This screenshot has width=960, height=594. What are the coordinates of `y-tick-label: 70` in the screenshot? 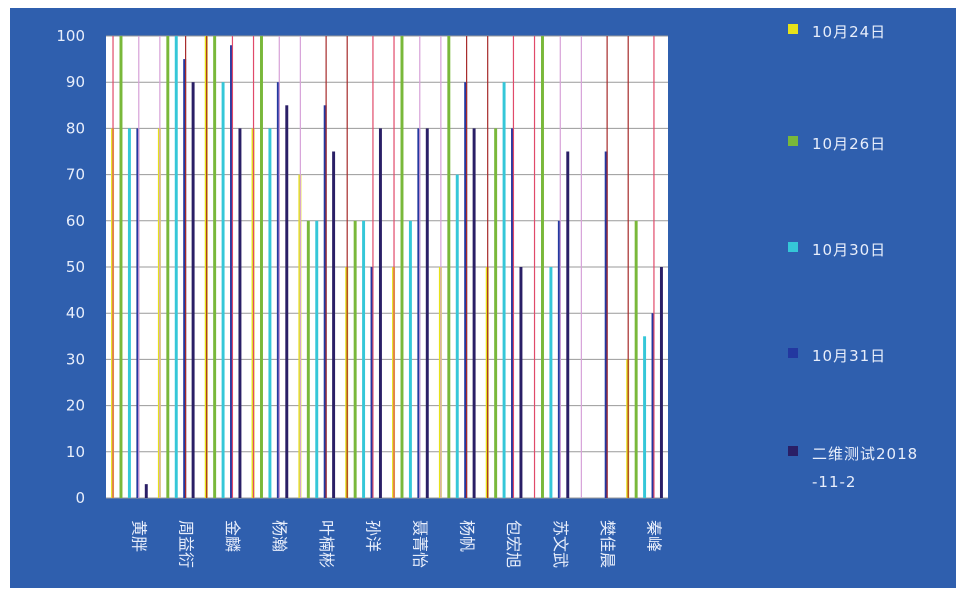 It's located at (75, 175).